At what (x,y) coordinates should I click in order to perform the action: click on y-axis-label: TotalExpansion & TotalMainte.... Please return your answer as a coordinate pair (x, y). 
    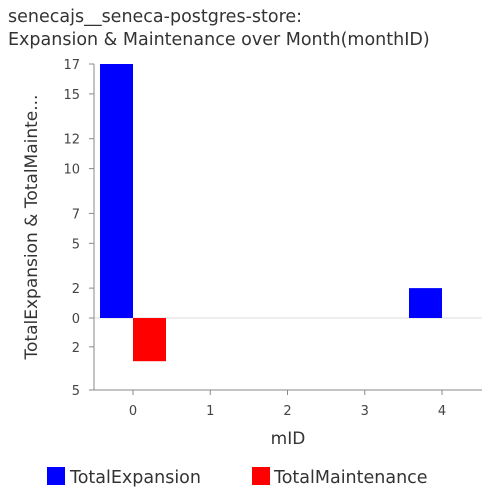
    Looking at the image, I should click on (32, 228).